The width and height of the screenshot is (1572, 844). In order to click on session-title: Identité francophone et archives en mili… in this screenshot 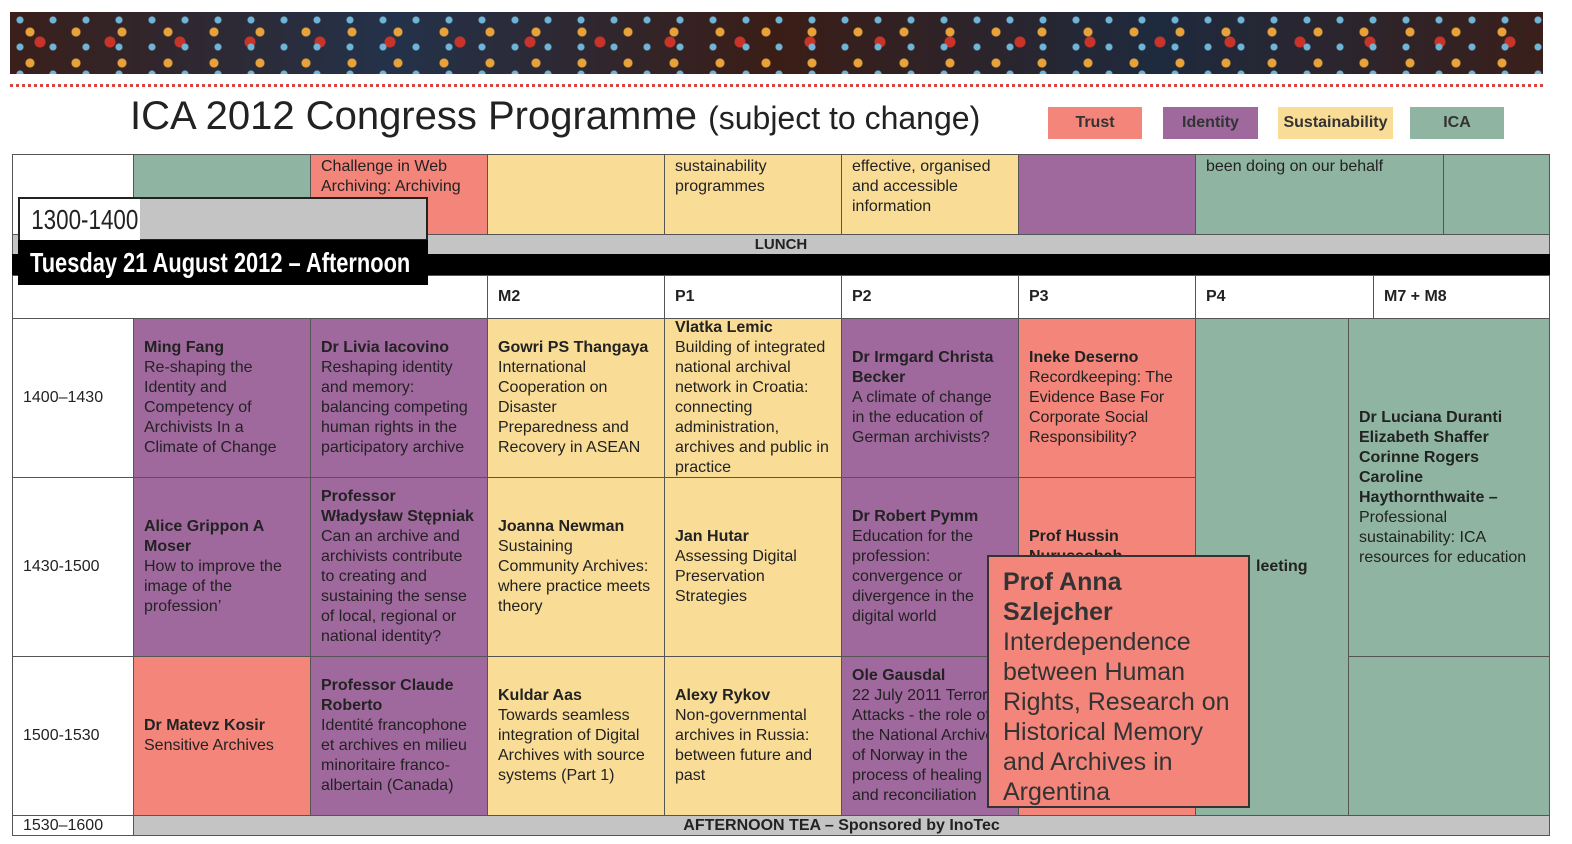, I will do `click(394, 755)`.